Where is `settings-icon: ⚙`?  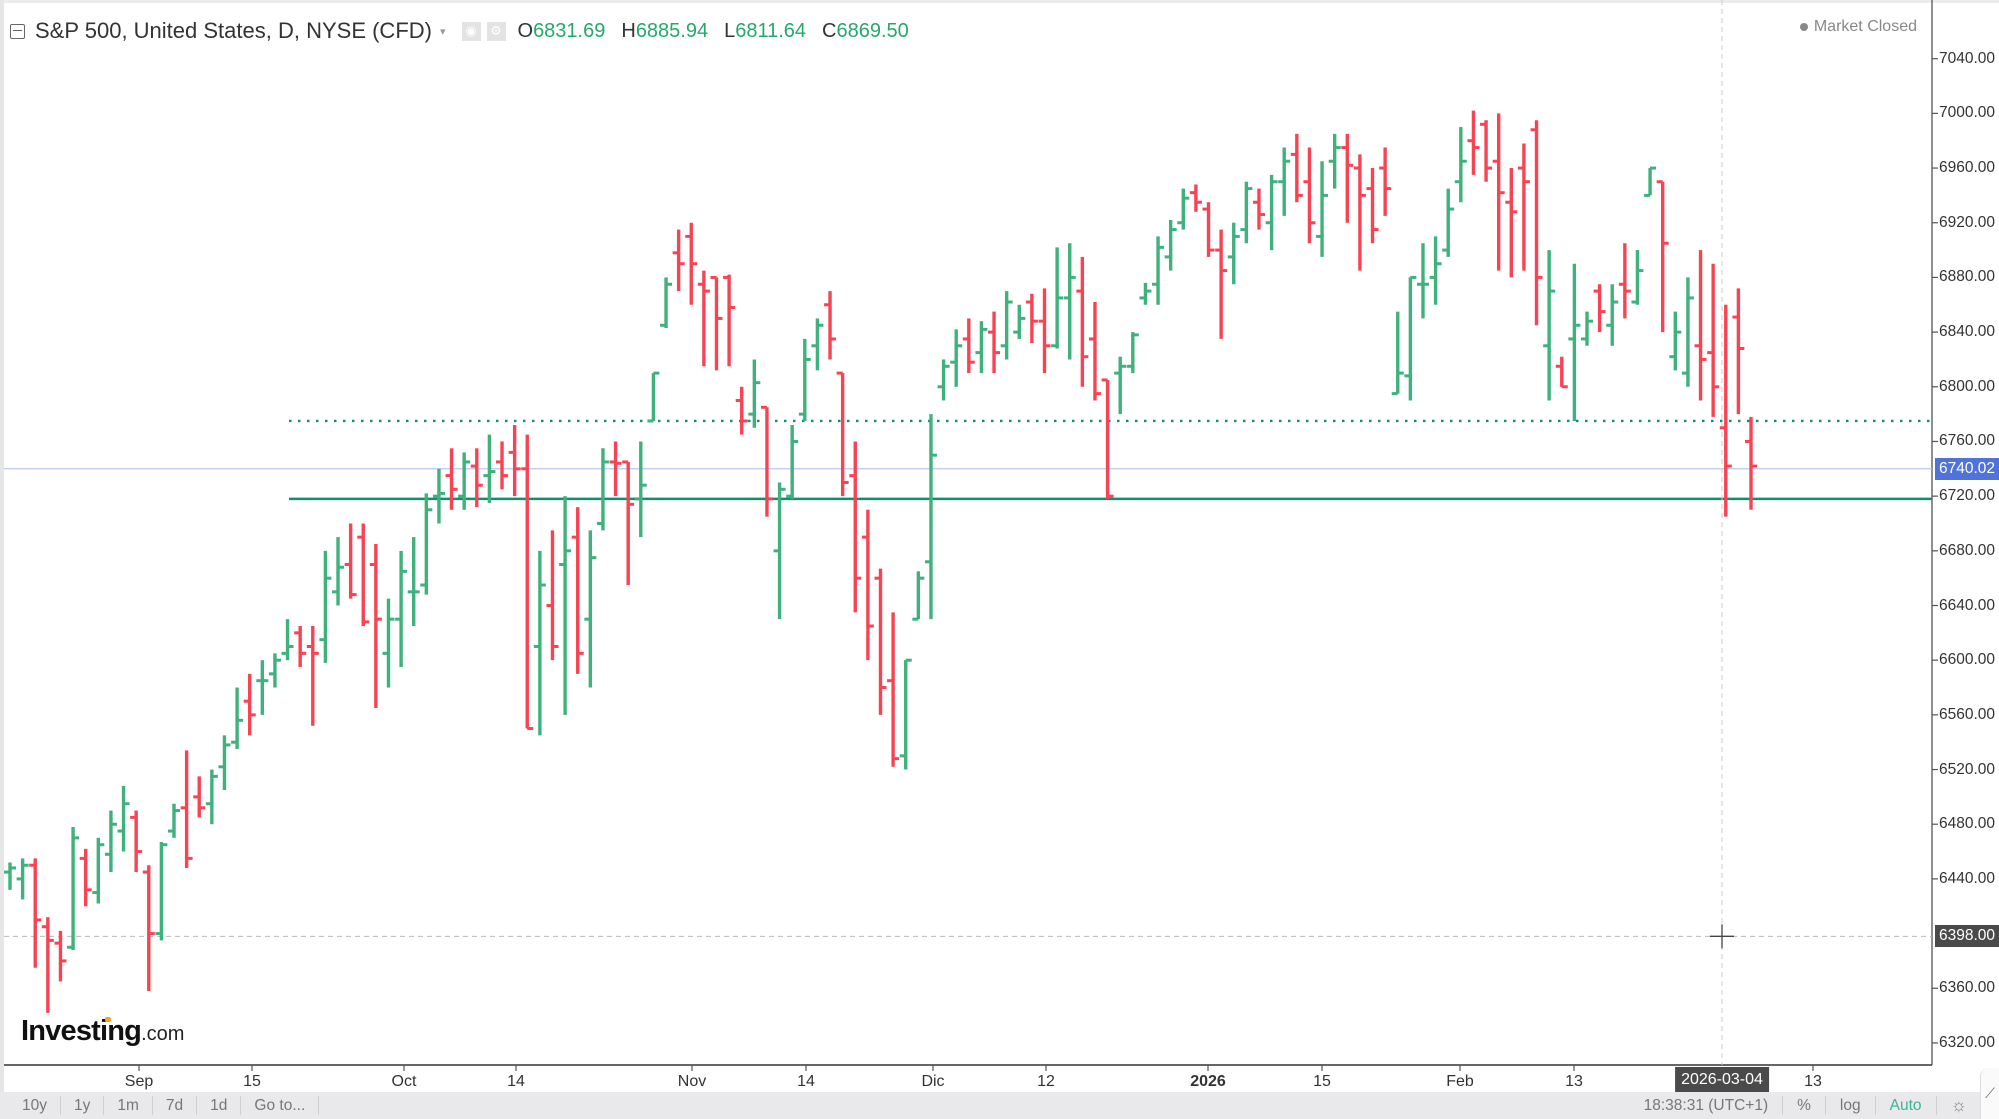
settings-icon: ⚙ is located at coordinates (496, 31).